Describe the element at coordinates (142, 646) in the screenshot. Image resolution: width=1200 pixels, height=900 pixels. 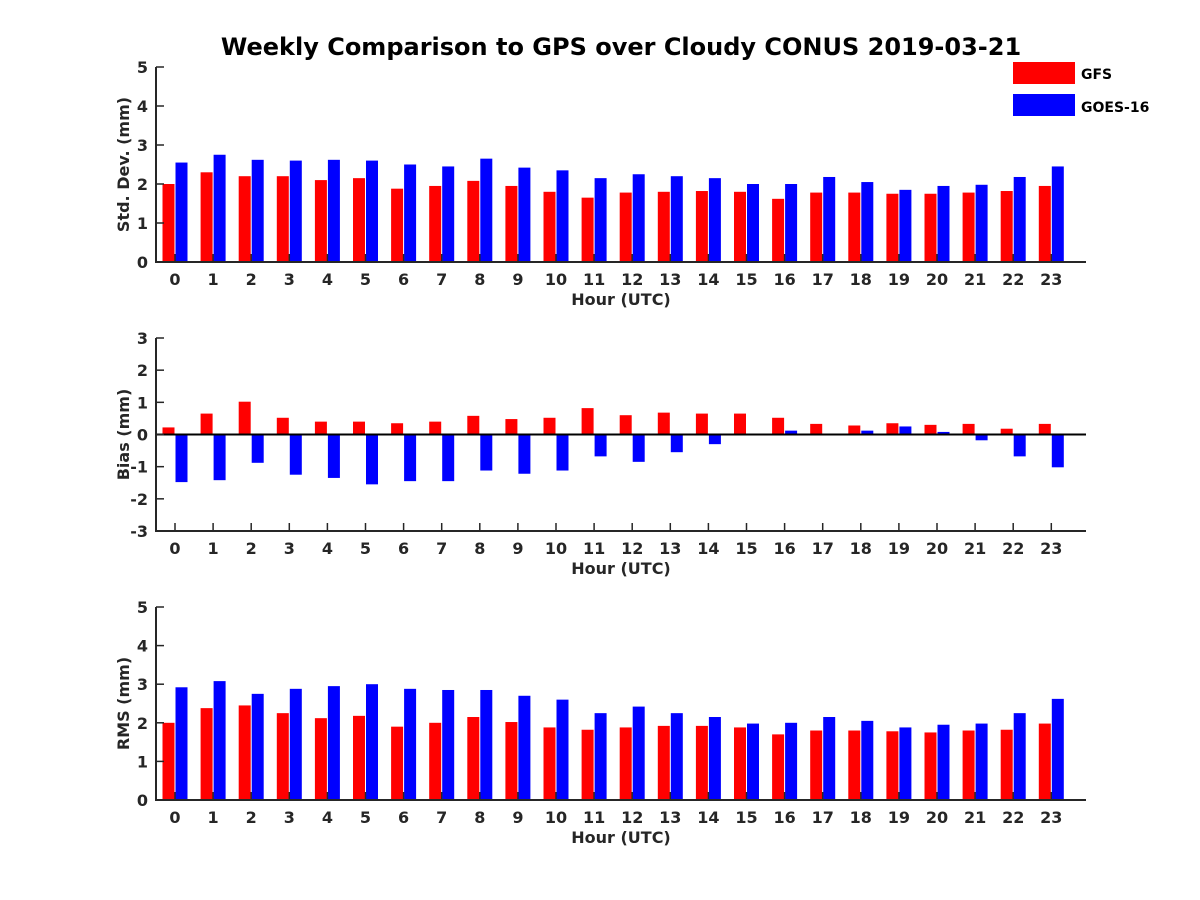
I see `y-tick-label: 4` at that location.